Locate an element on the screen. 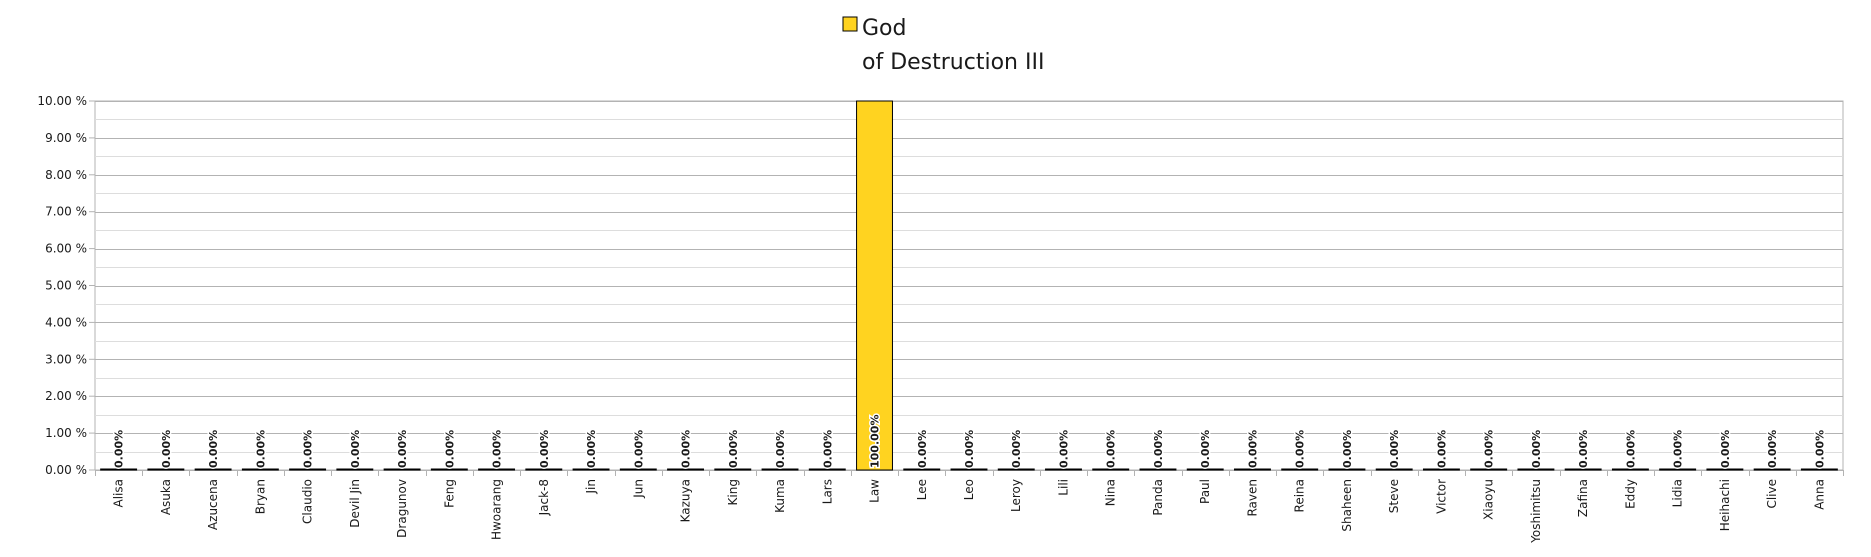  y-tick-label: 7.00 % is located at coordinates (66, 212).